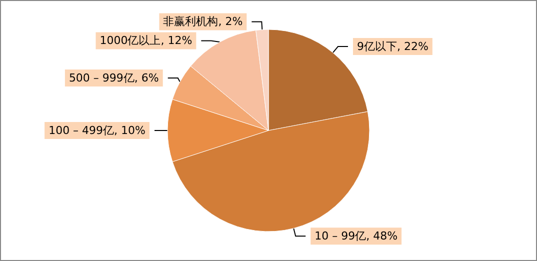 The width and height of the screenshot is (537, 261). What do you see at coordinates (230, 21) in the screenshot?
I see `data-label: , 2%` at bounding box center [230, 21].